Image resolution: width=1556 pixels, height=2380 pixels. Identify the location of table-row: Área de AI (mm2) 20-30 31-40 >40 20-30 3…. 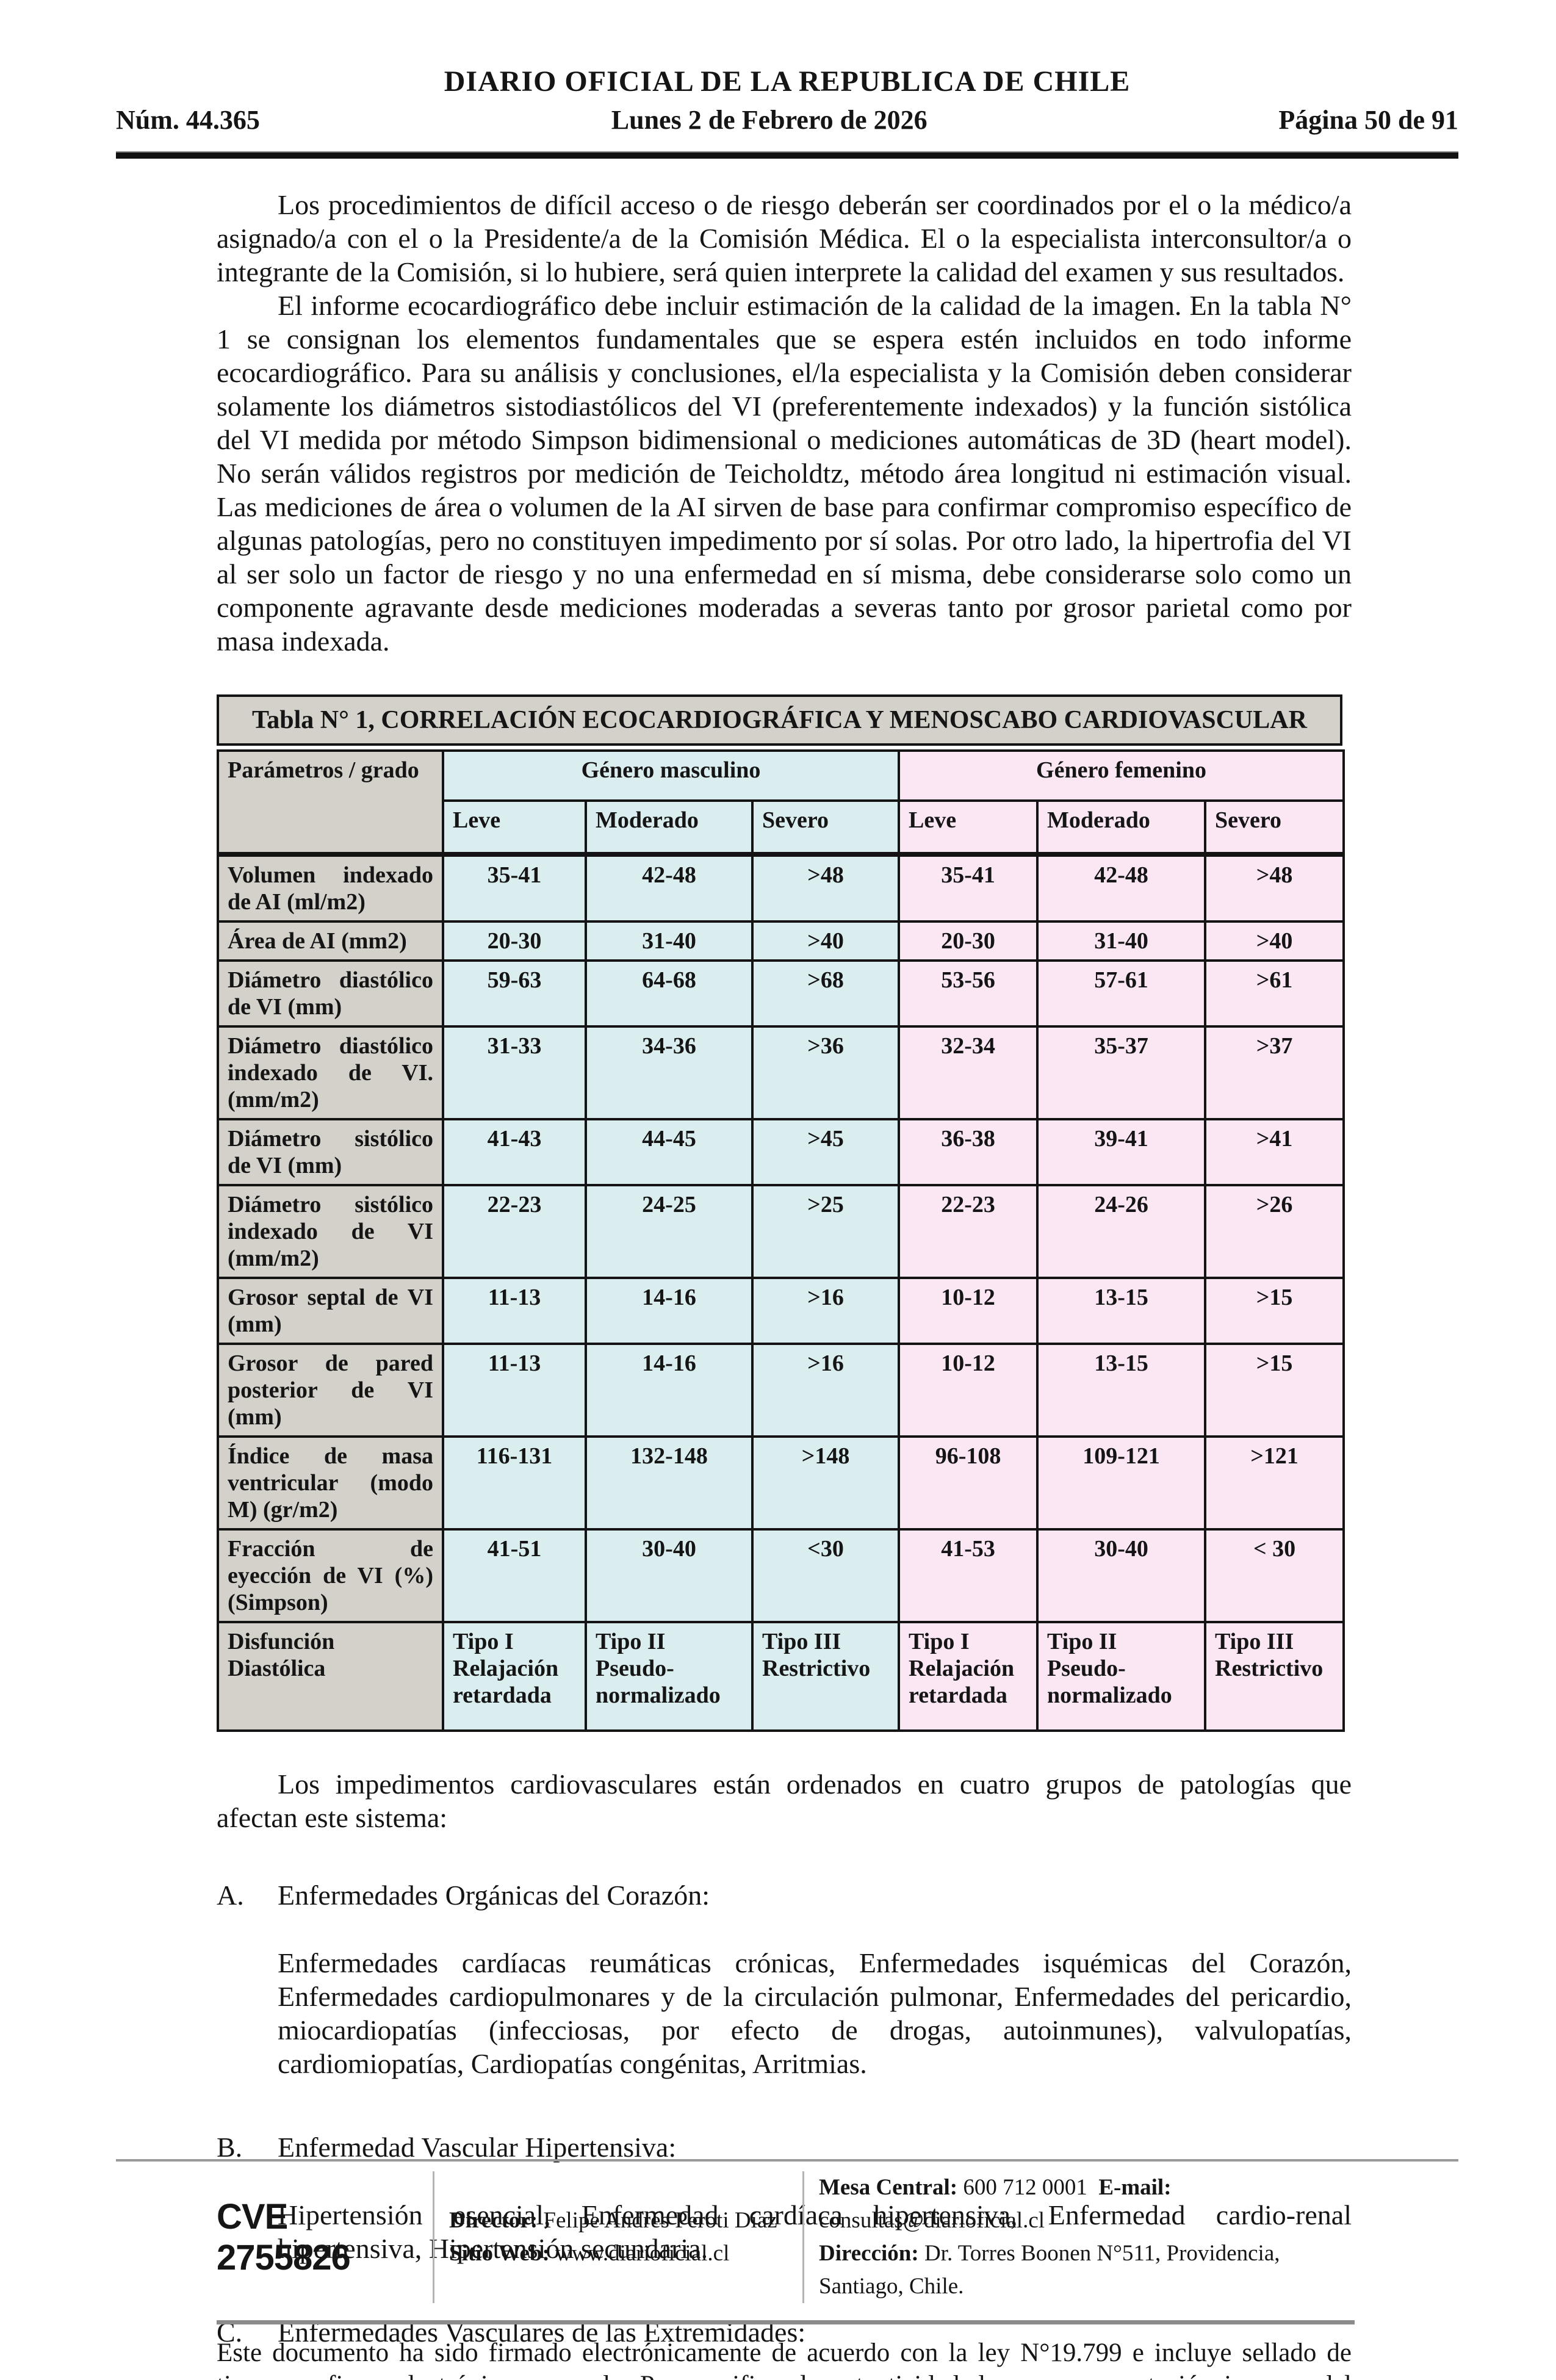
(781, 941).